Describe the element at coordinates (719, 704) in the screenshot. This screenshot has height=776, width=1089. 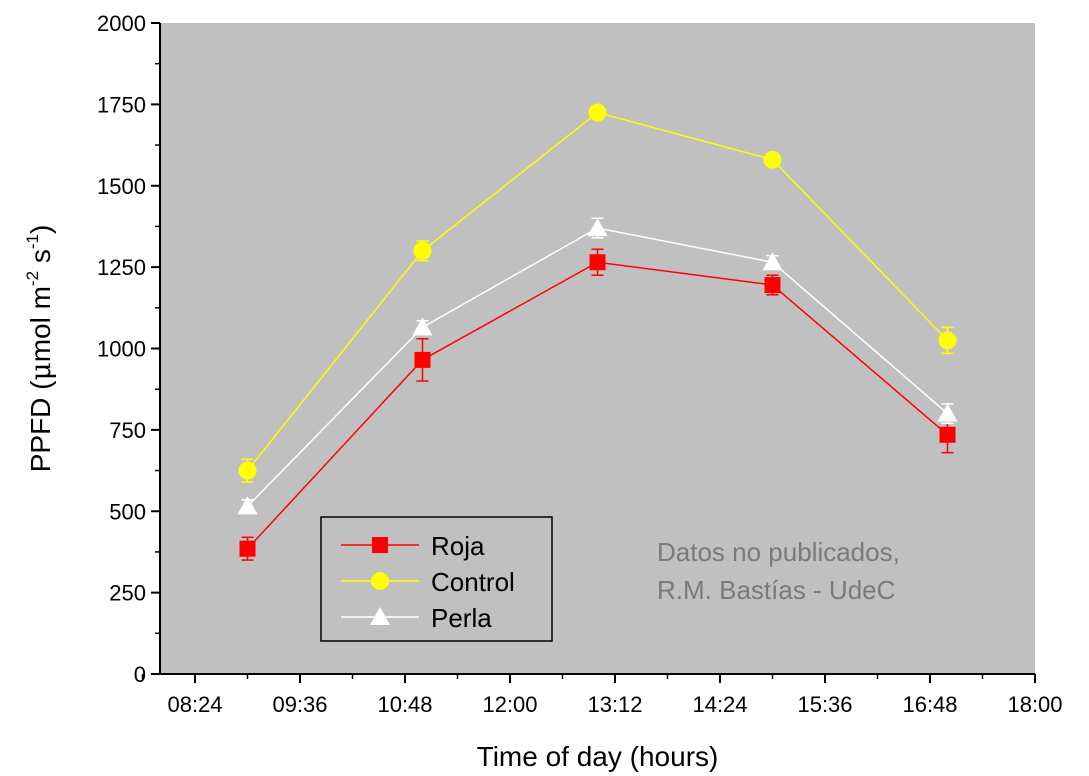
I see `x-tick-label: 14:24` at that location.